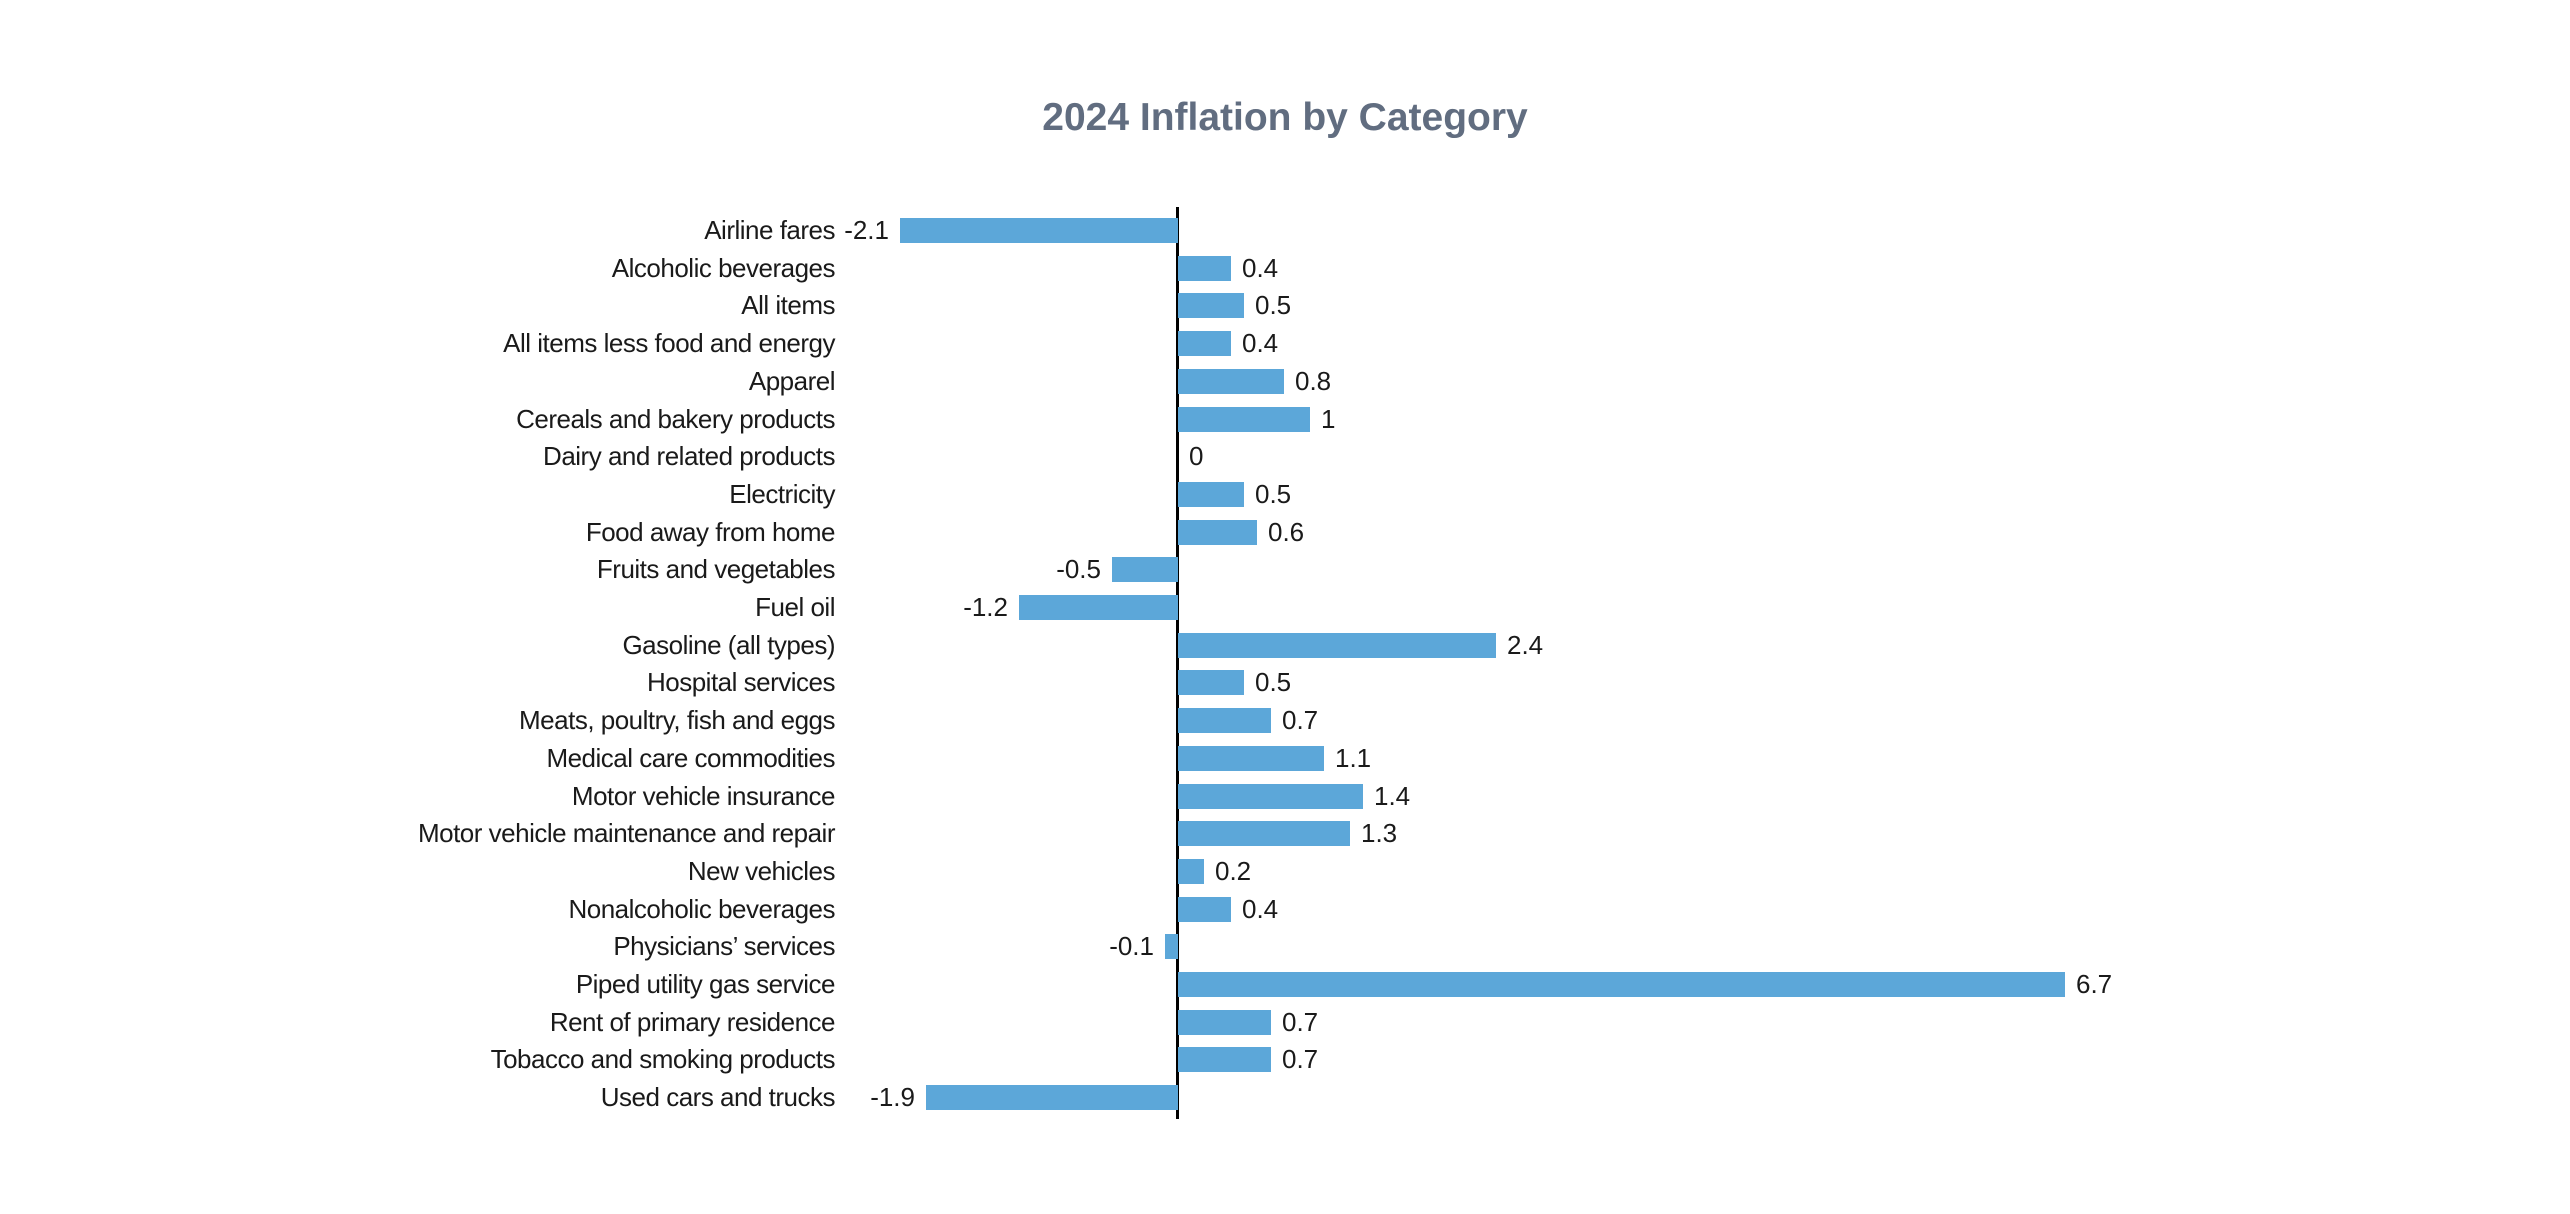 This screenshot has height=1214, width=2570. What do you see at coordinates (677, 720) in the screenshot?
I see `category-label: Meats, poultry, fish and eggs` at bounding box center [677, 720].